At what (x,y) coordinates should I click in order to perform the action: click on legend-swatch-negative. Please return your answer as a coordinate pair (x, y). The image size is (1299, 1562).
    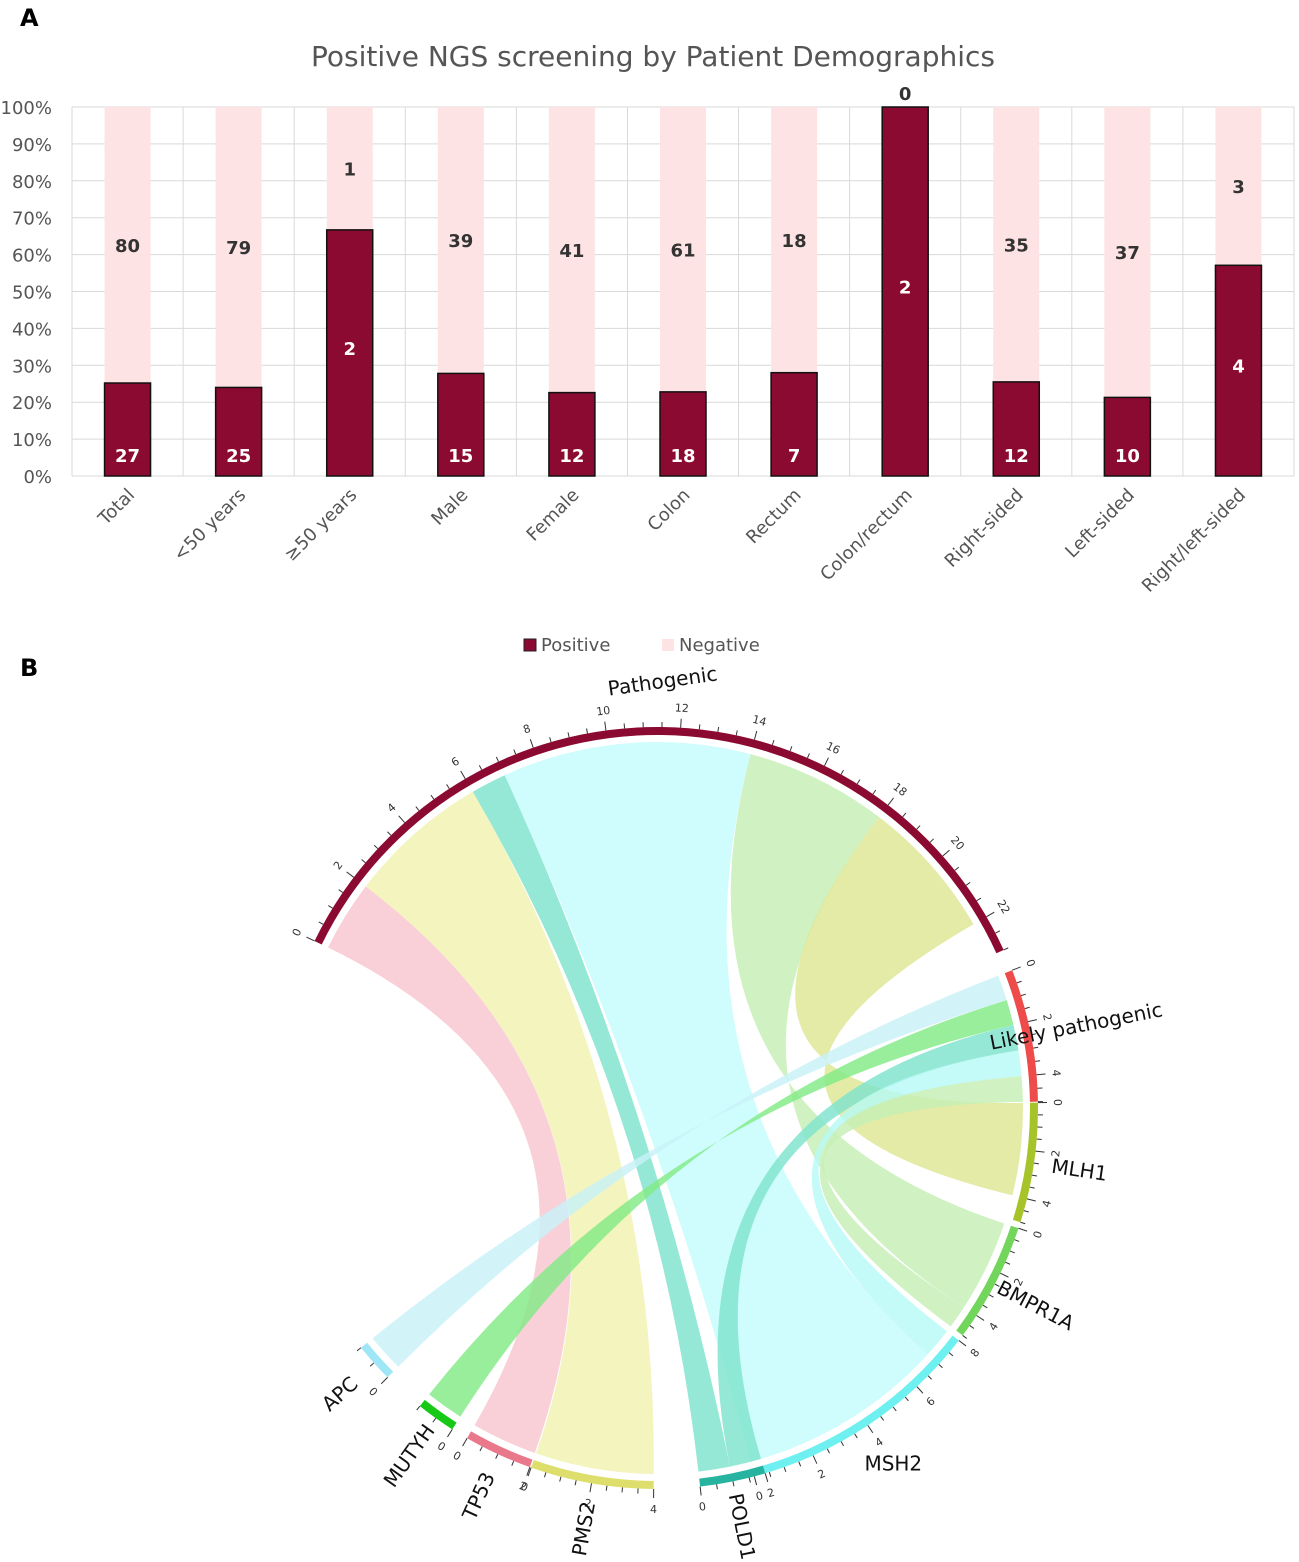
    Looking at the image, I should click on (668, 645).